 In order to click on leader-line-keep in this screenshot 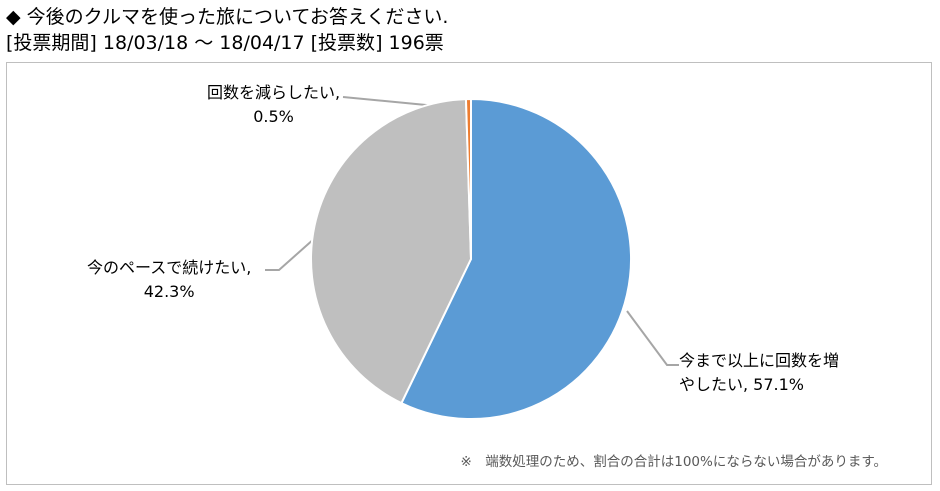, I will do `click(290, 254)`.